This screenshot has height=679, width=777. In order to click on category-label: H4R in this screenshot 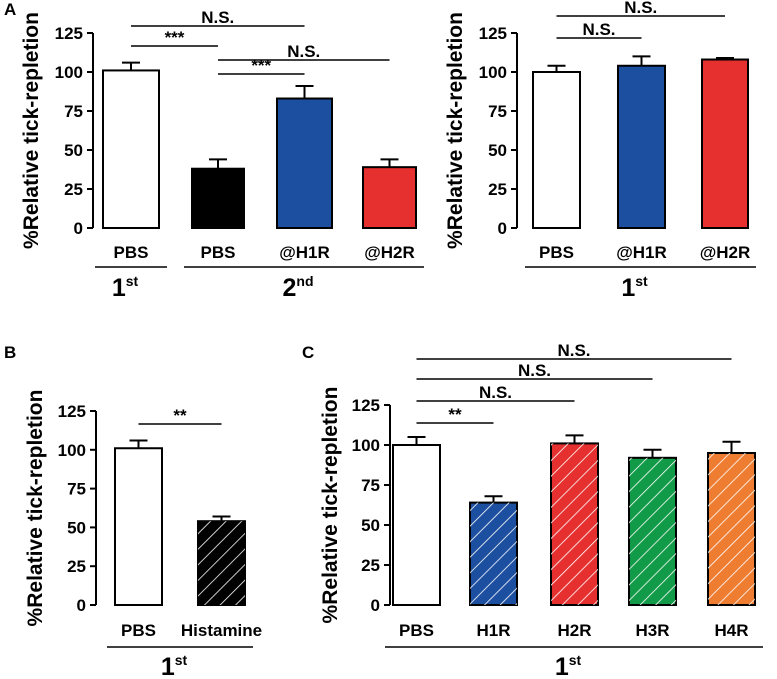, I will do `click(731, 630)`.